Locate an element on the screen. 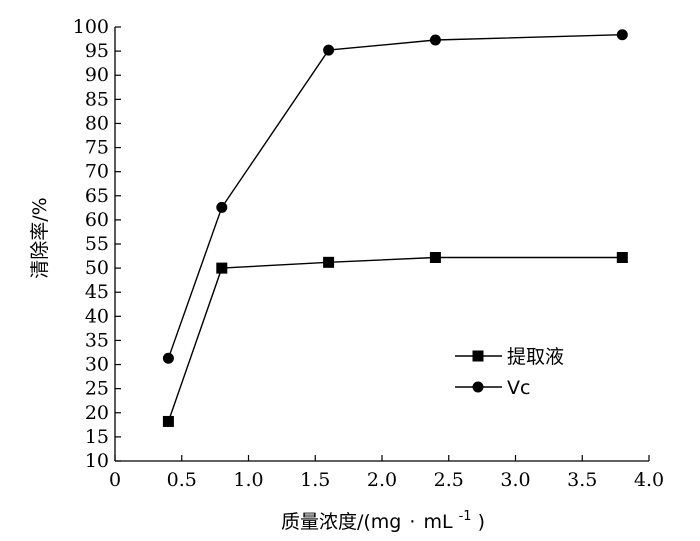  y-tick-label: 75 is located at coordinates (97, 148).